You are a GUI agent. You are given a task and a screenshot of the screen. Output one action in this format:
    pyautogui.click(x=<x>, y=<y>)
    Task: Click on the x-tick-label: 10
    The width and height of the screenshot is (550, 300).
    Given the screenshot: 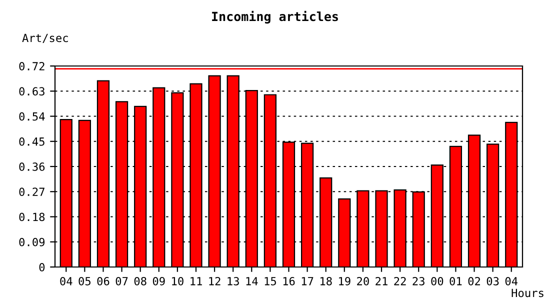 What is the action you would take?
    pyautogui.click(x=178, y=281)
    